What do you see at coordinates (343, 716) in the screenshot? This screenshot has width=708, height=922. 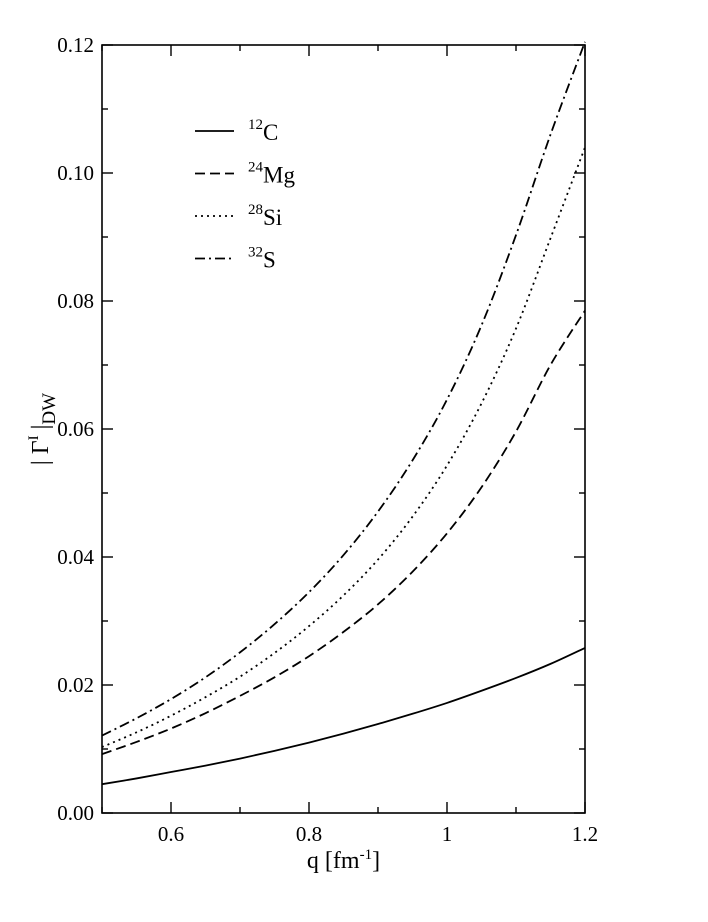 I see `series-line-c` at bounding box center [343, 716].